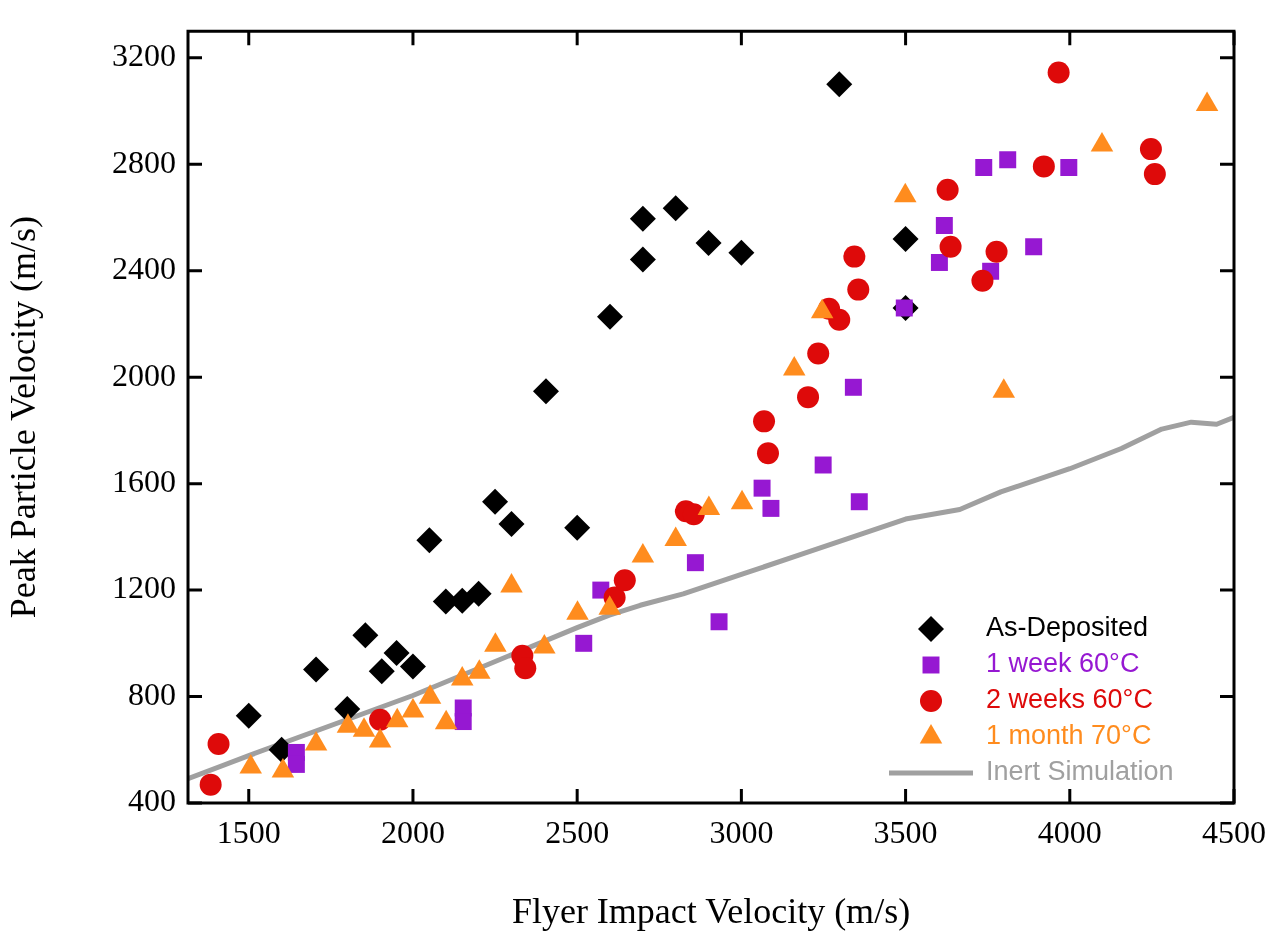  What do you see at coordinates (144, 55) in the screenshot?
I see `y-tick-label: 3200` at bounding box center [144, 55].